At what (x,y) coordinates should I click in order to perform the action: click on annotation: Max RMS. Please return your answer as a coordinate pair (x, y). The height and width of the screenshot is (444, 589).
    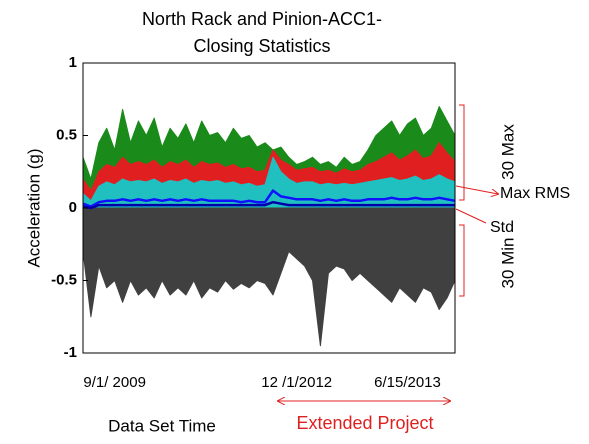
    Looking at the image, I should click on (535, 193).